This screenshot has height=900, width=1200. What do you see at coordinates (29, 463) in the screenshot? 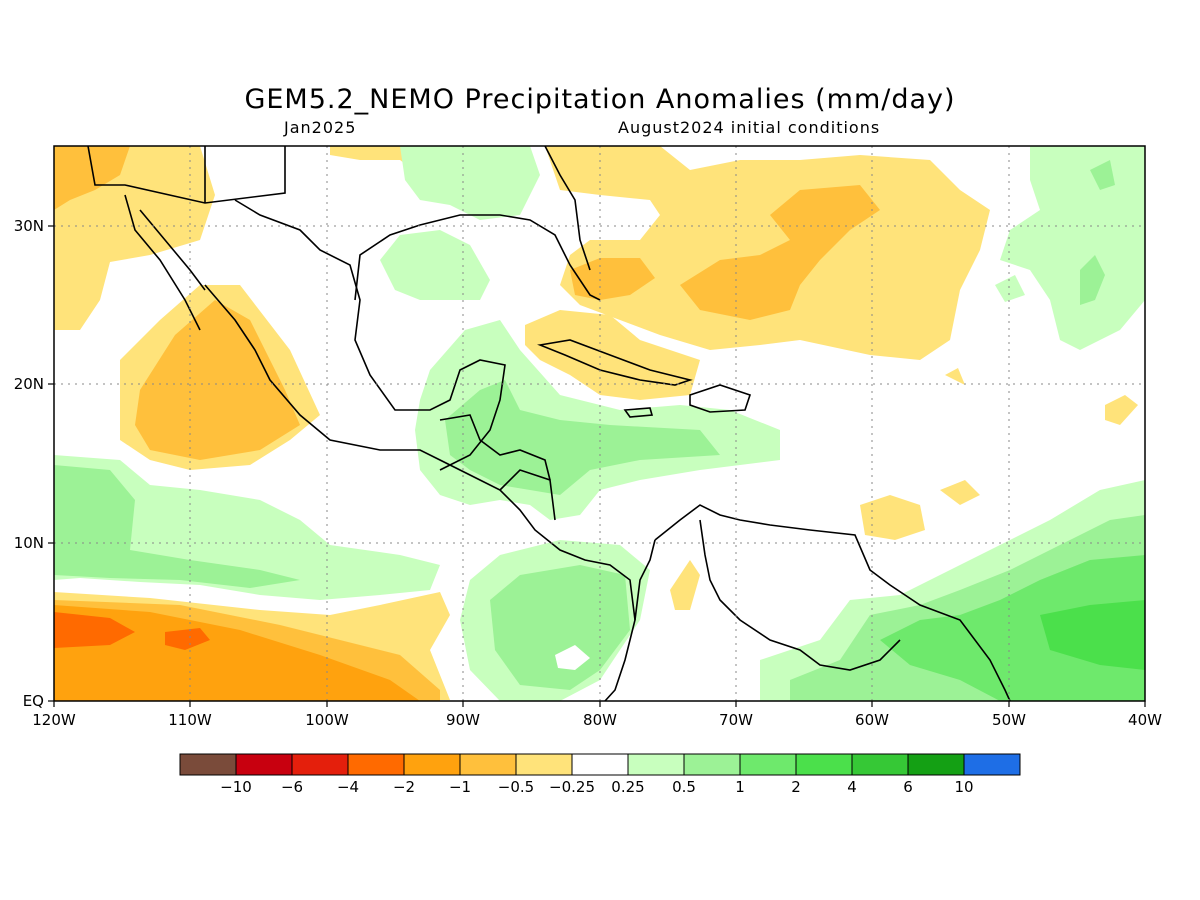
I see `y-axis-labels: 30N 20N 10N EQ` at bounding box center [29, 463].